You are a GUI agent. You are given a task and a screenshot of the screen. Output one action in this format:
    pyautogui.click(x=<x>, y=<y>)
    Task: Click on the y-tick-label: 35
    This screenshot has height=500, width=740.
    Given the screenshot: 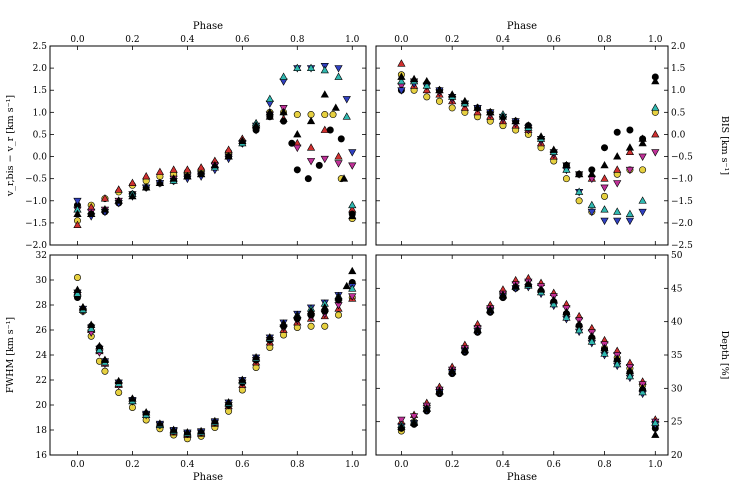 What is the action you would take?
    pyautogui.click(x=677, y=356)
    